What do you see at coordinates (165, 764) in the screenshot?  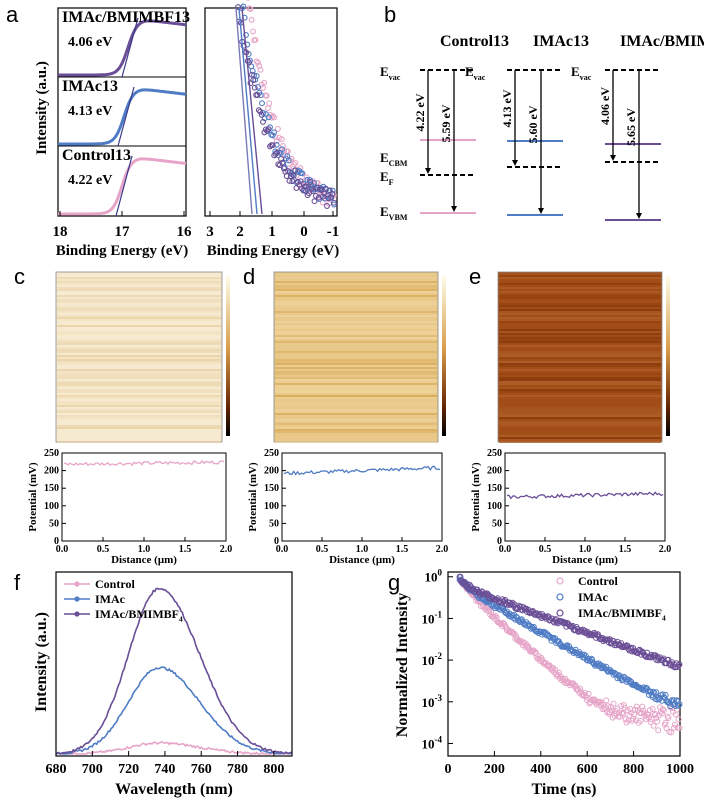 I see `panel-f-ticks: 680 700 720 740 760 780 800` at bounding box center [165, 764].